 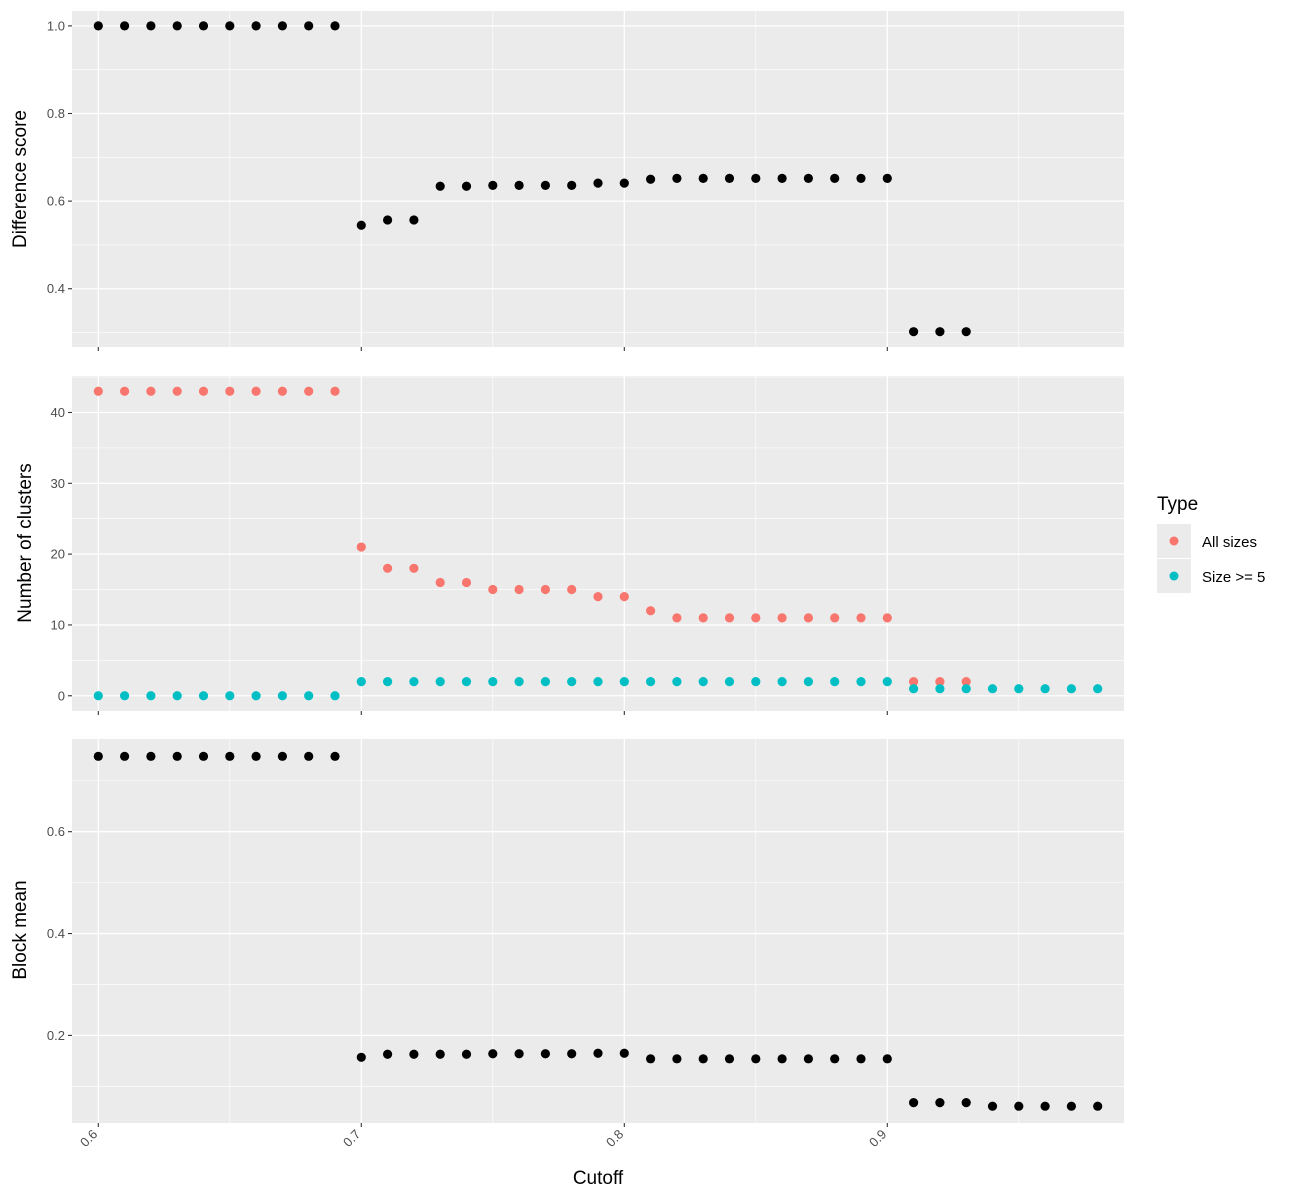 I want to click on legend-title: Type, so click(x=1177, y=504).